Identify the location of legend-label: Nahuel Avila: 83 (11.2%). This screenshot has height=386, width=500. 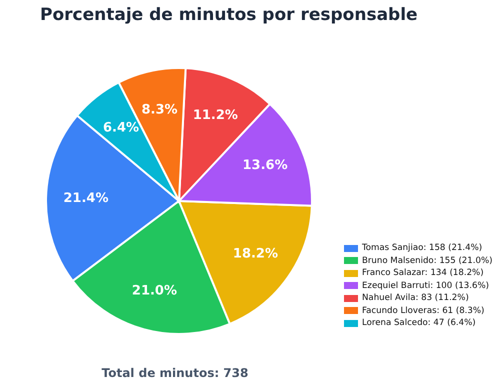
(415, 298).